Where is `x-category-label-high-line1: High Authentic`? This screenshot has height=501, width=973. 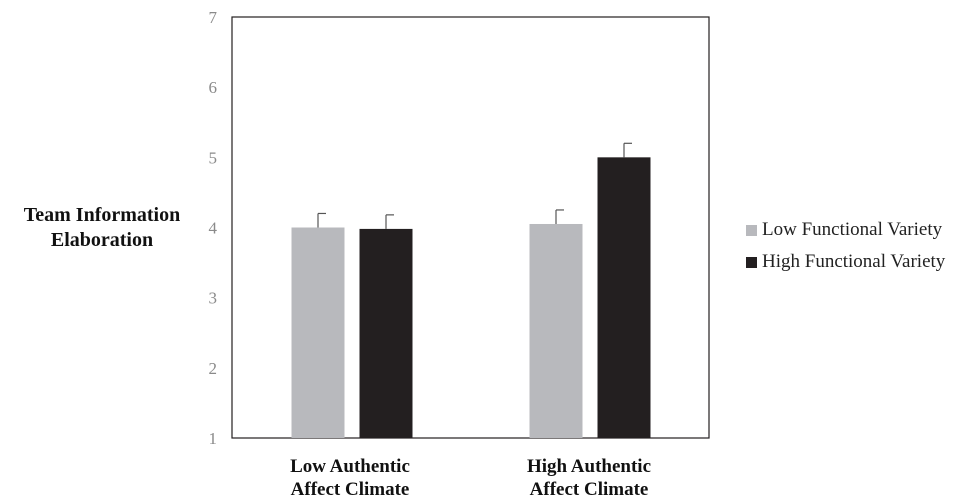 x-category-label-high-line1: High Authentic is located at coordinates (589, 466).